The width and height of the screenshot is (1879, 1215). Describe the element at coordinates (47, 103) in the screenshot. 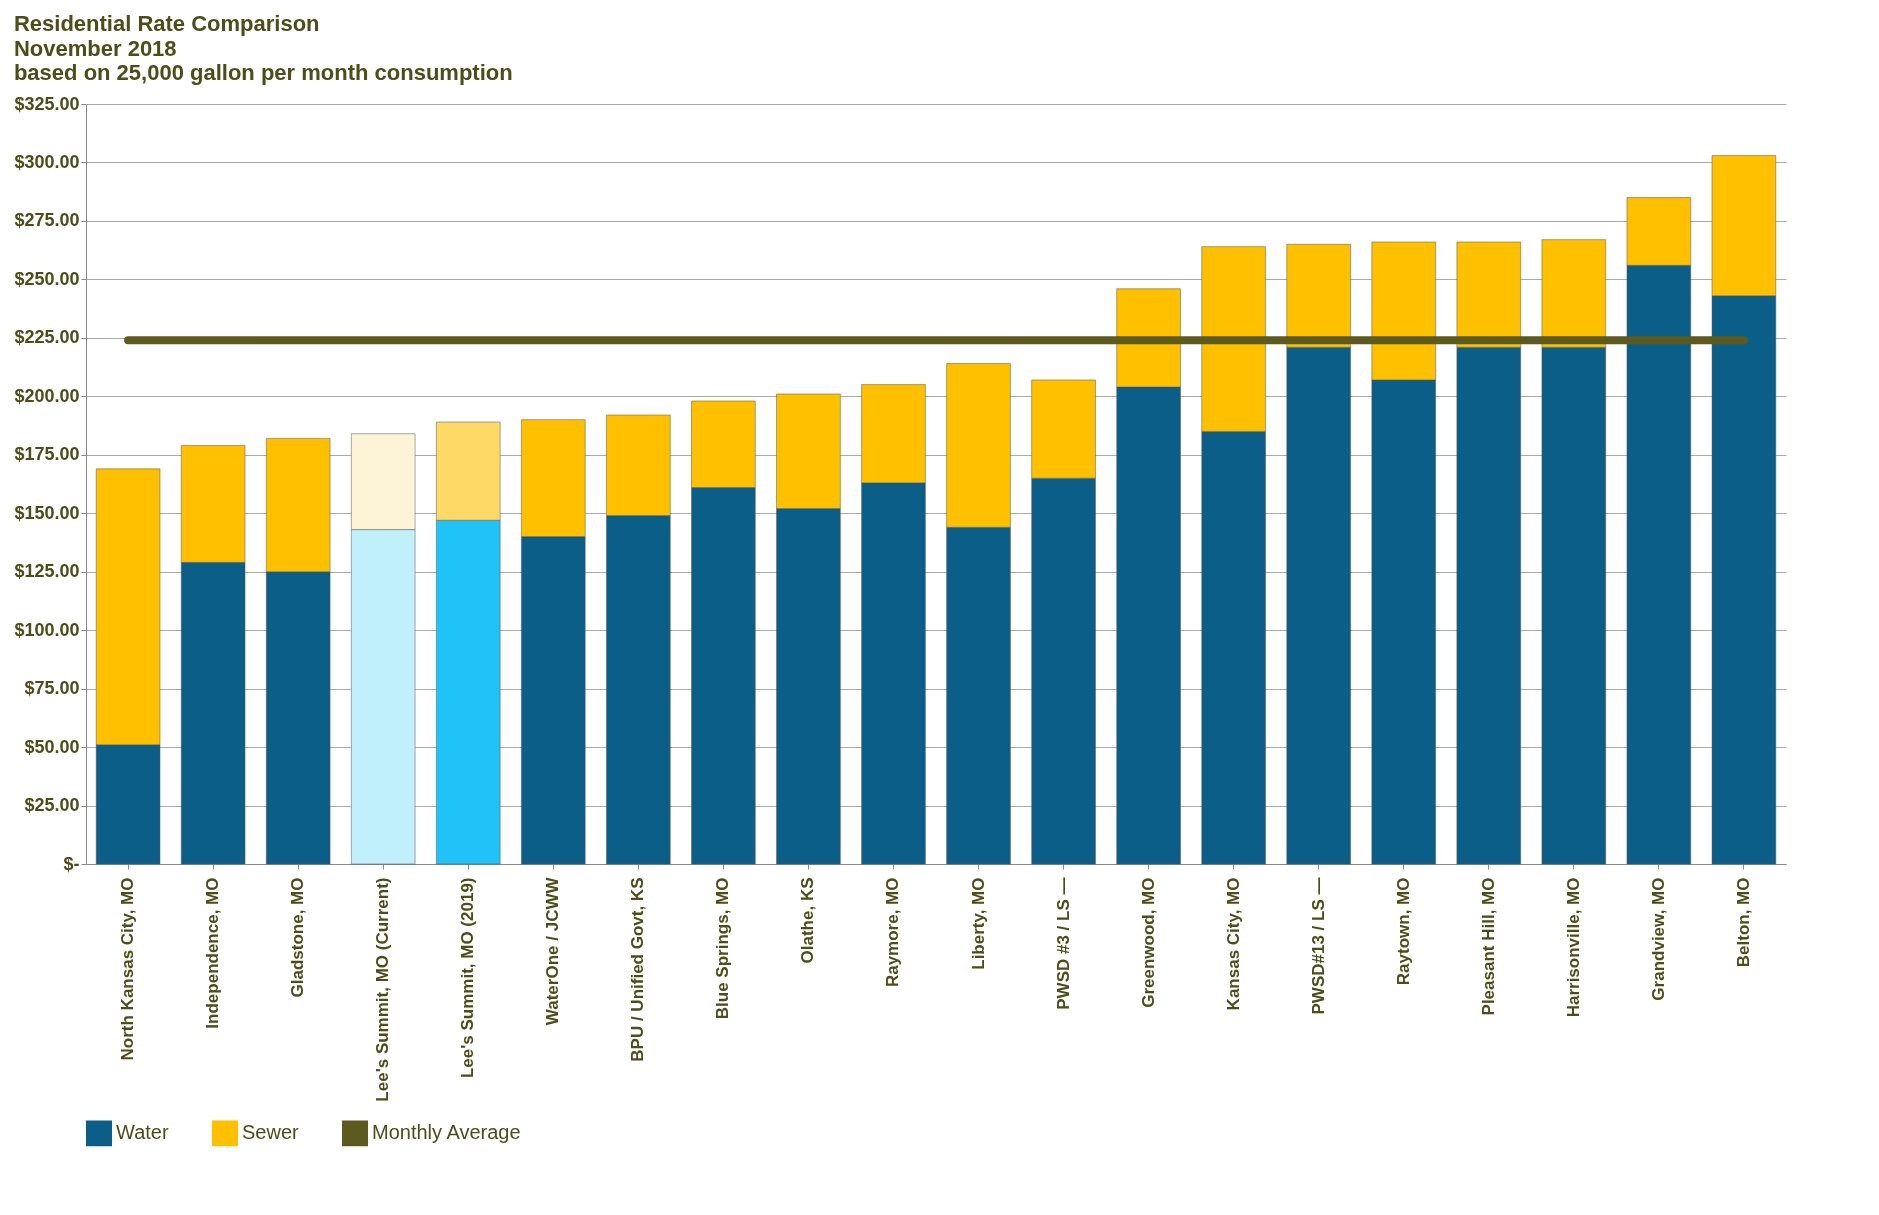

I see `y-tick-label: $325.00` at that location.